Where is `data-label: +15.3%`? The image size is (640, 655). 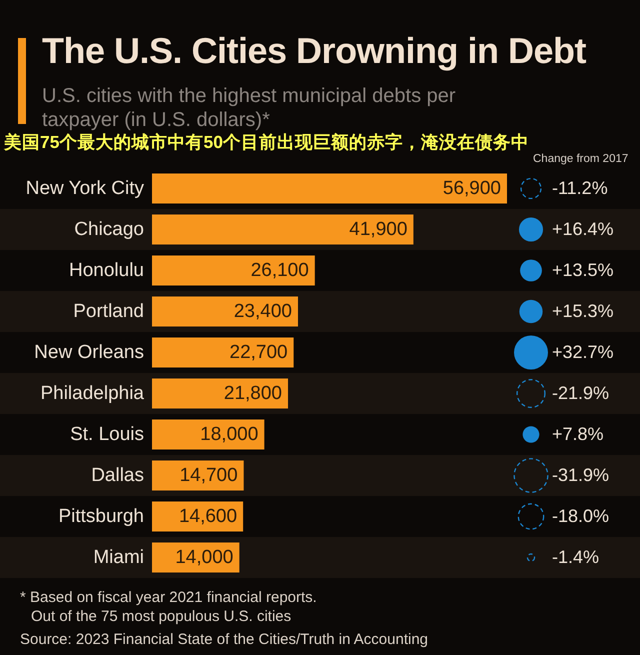
data-label: +15.3% is located at coordinates (583, 311).